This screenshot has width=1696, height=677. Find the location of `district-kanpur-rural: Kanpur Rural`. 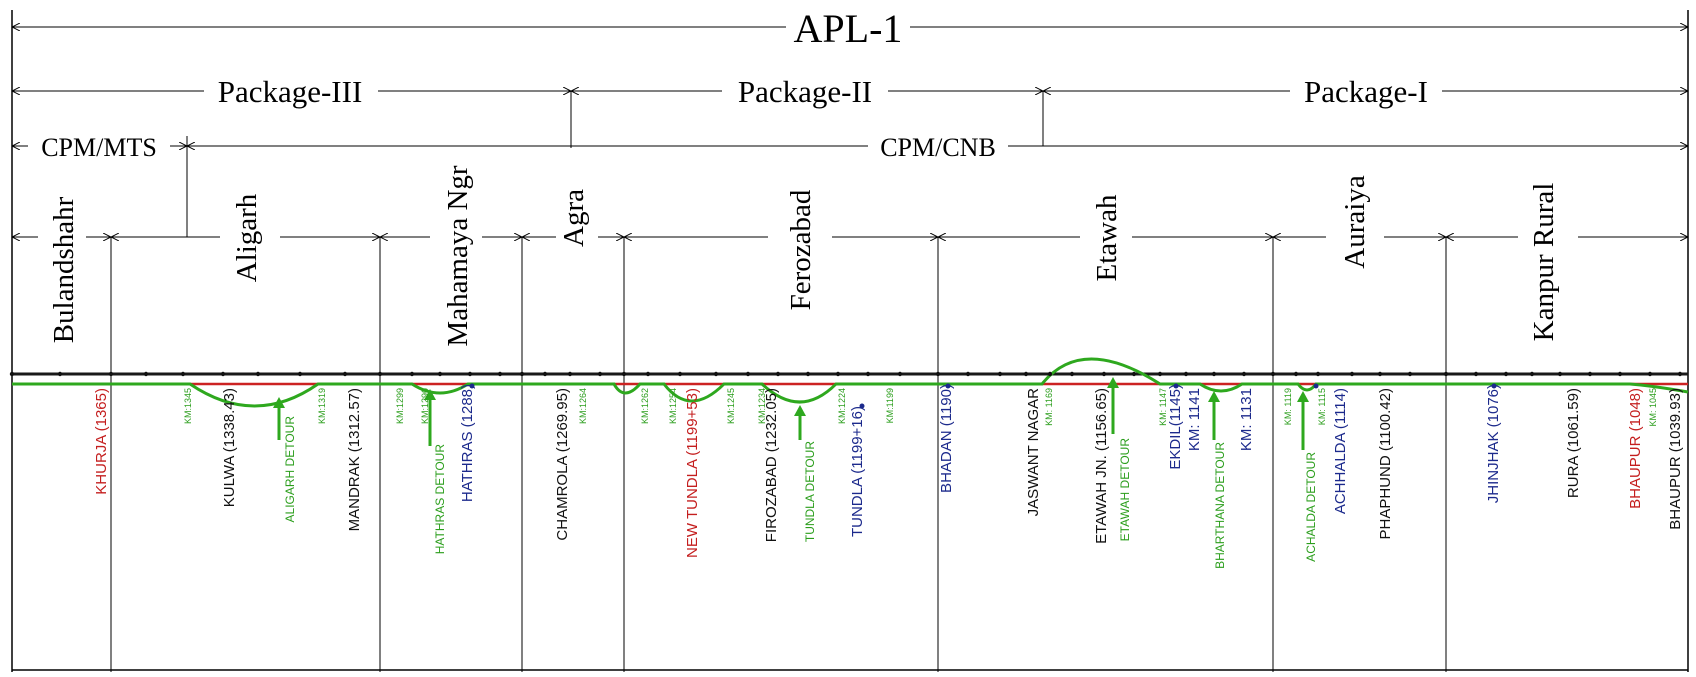

district-kanpur-rural: Kanpur Rural is located at coordinates (1544, 262).